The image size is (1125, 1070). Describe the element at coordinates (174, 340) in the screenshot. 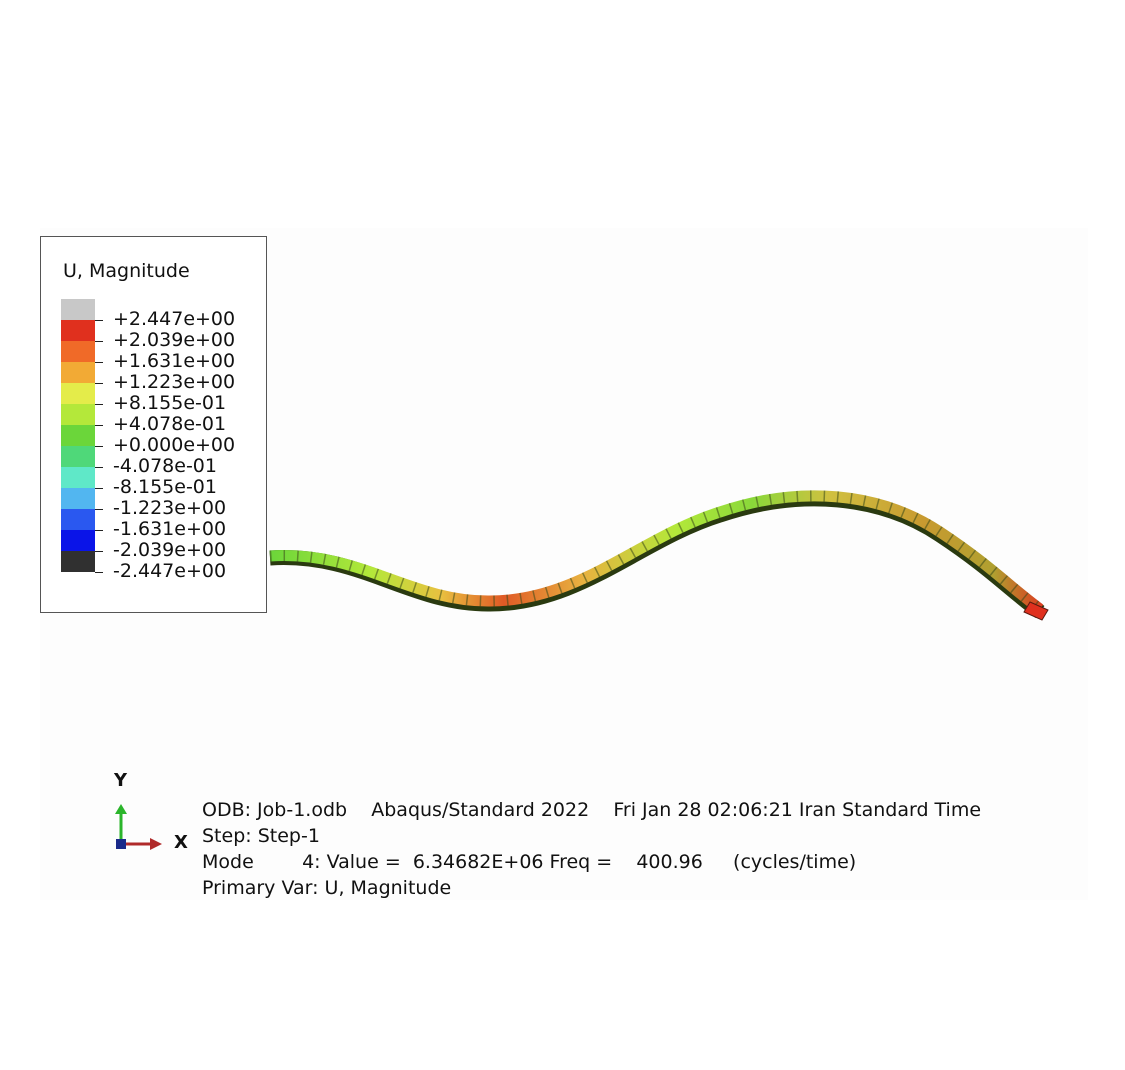

I see `legend-value-label: +2.039e+00` at that location.